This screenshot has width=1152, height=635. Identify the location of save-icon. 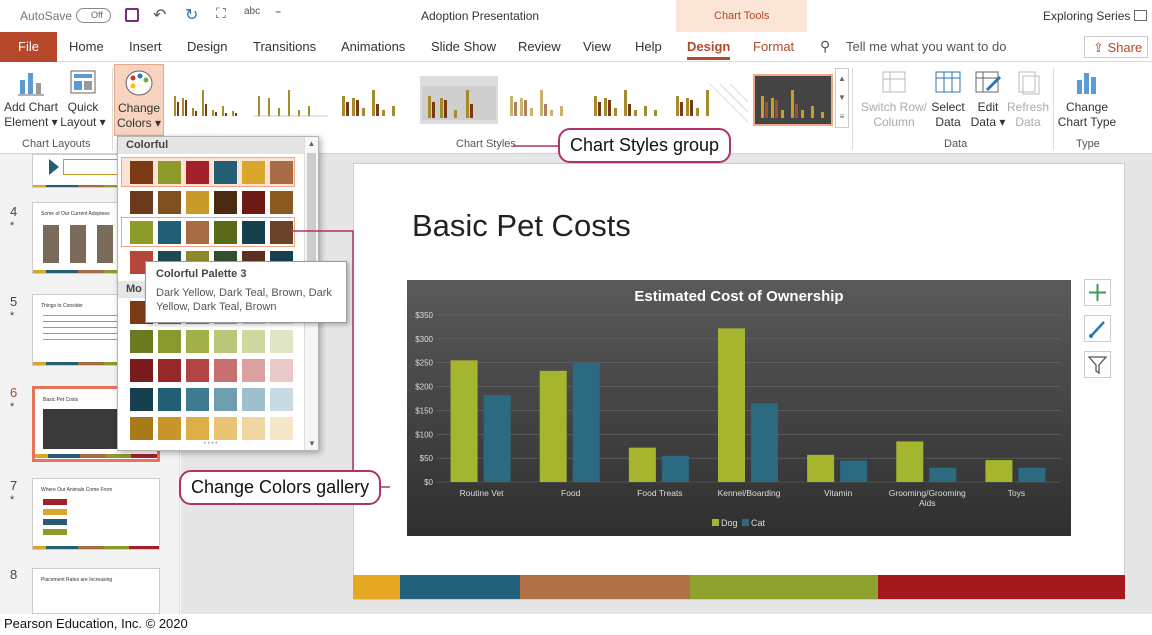
(132, 15).